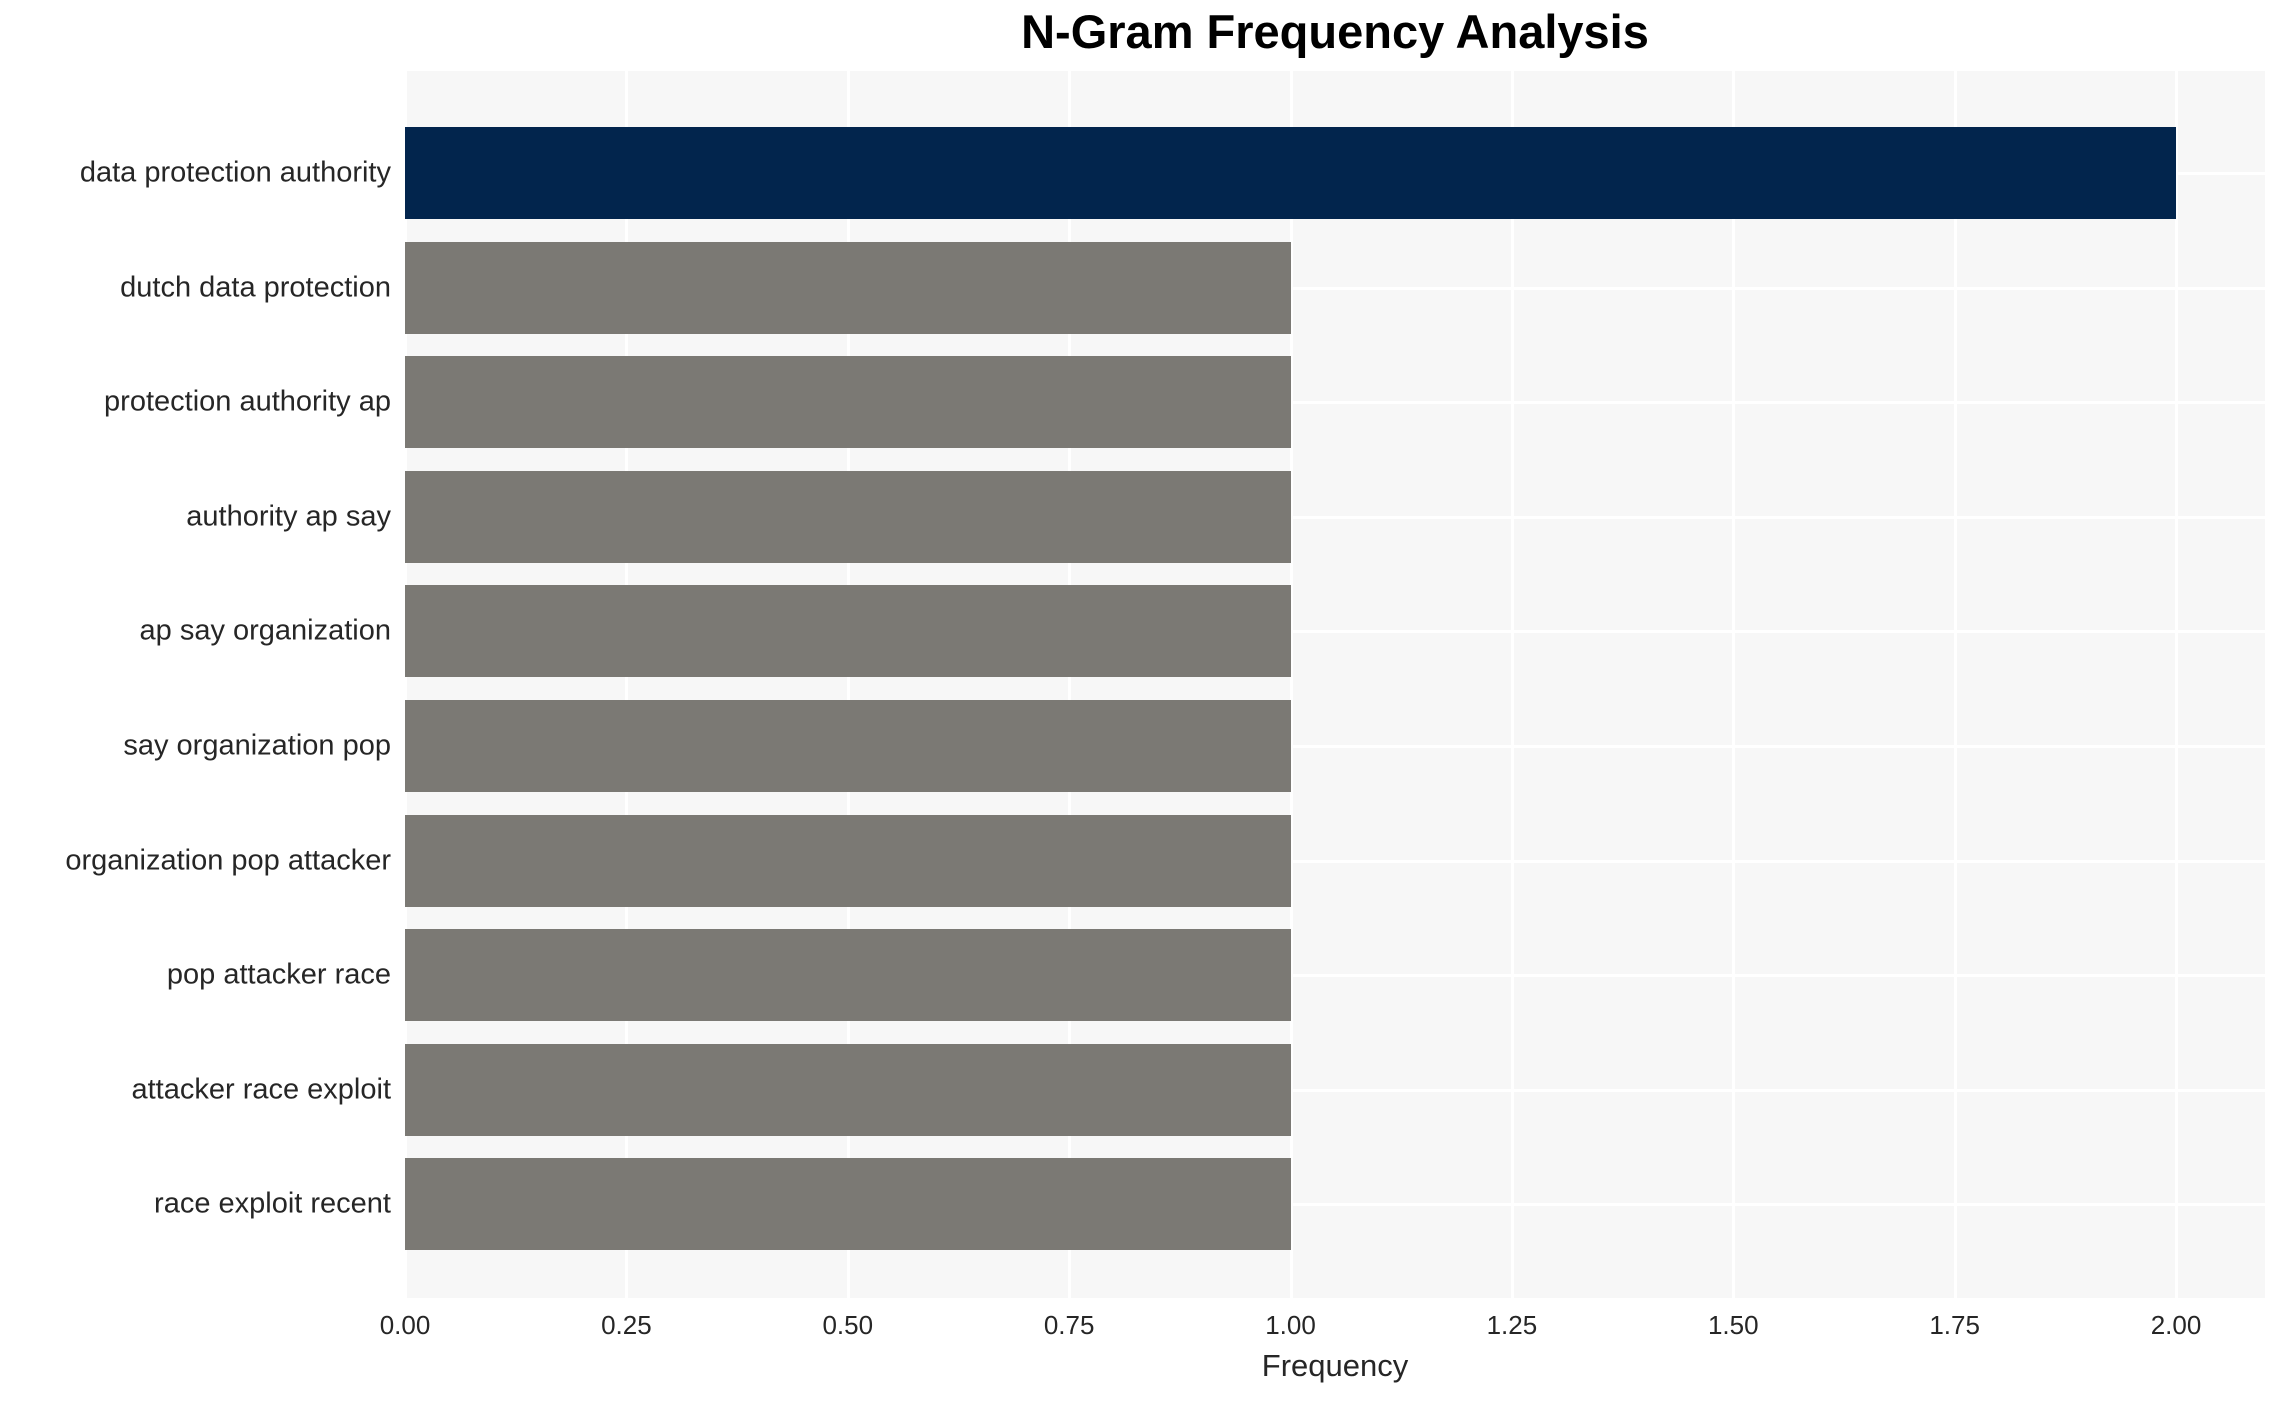 This screenshot has height=1402, width=2284. What do you see at coordinates (278, 974) in the screenshot?
I see `y-tick-label: pop attacker race` at bounding box center [278, 974].